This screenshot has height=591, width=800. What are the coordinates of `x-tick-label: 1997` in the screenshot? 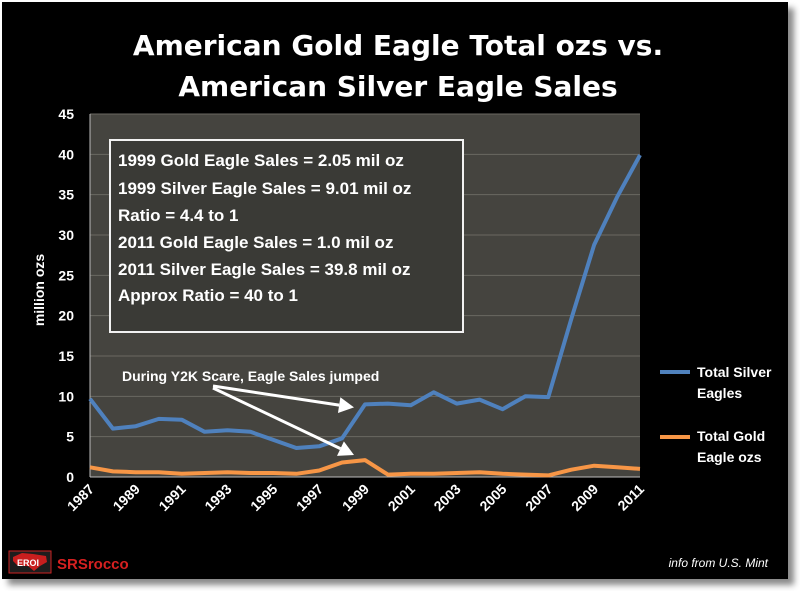 It's located at (309, 497).